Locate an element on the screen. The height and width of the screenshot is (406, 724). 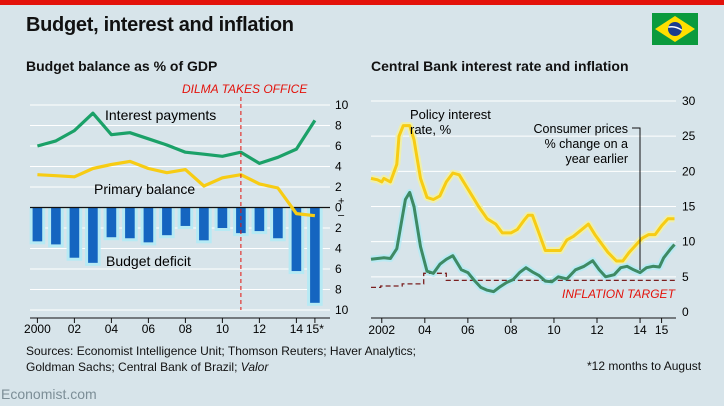
x-tick-label: 2000 is located at coordinates (37, 329).